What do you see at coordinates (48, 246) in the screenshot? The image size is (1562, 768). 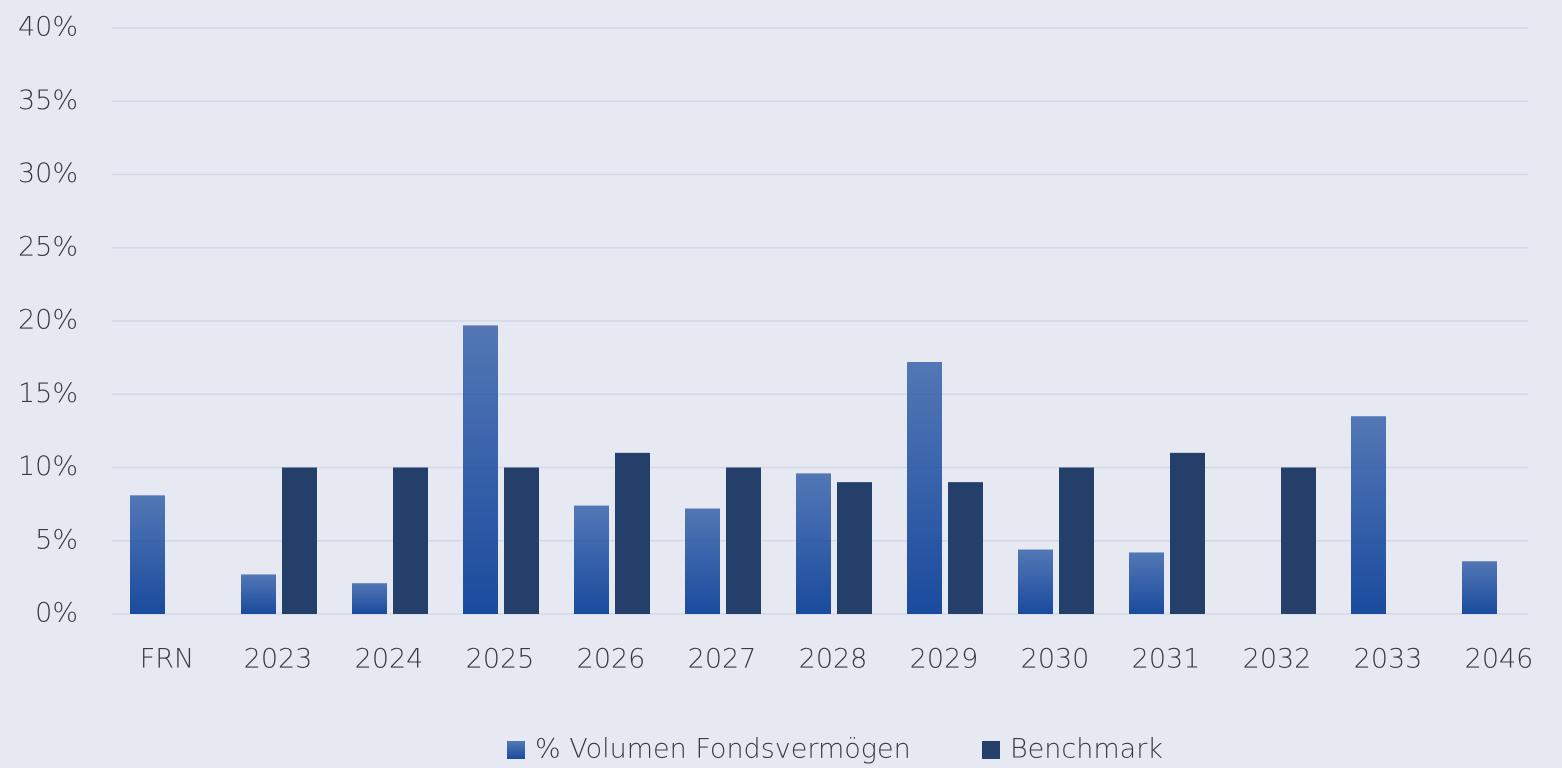 I see `y-tick-label: 25%` at bounding box center [48, 246].